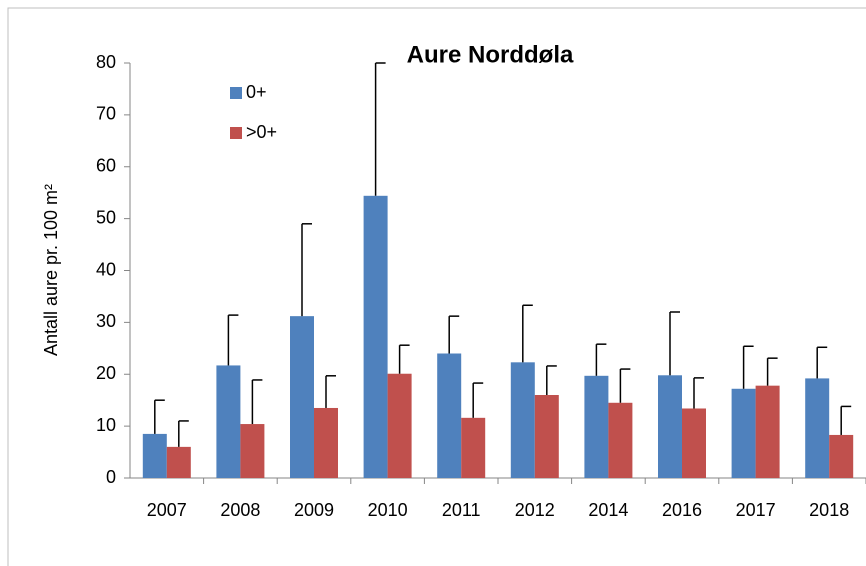 Image resolution: width=866 pixels, height=566 pixels. Describe the element at coordinates (608, 510) in the screenshot. I see `x-tick-label: 2014` at that location.